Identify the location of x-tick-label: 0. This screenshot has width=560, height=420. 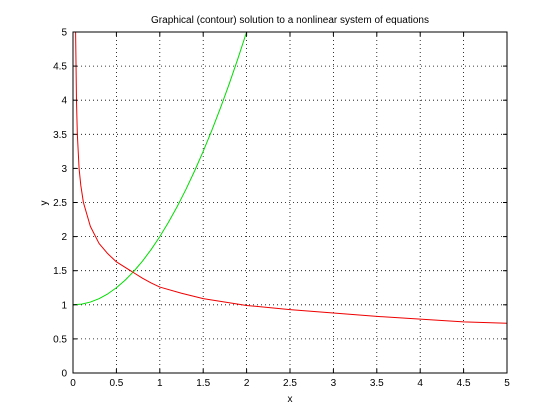
(73, 383).